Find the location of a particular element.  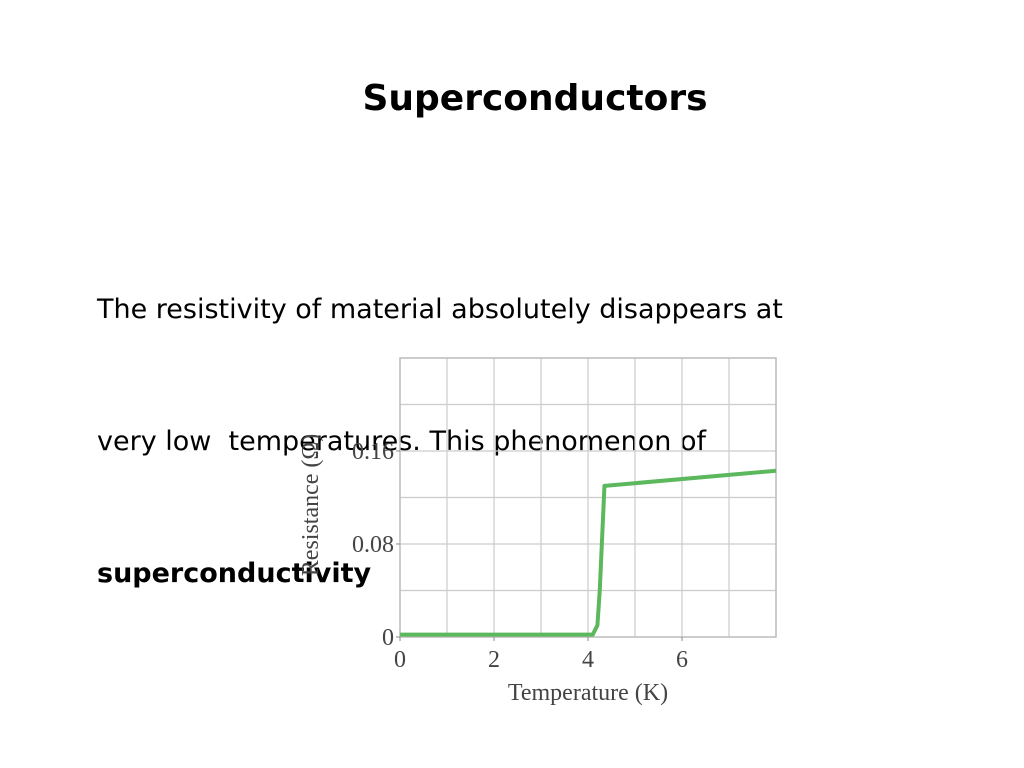

x-tick-label: 6 is located at coordinates (682, 660).